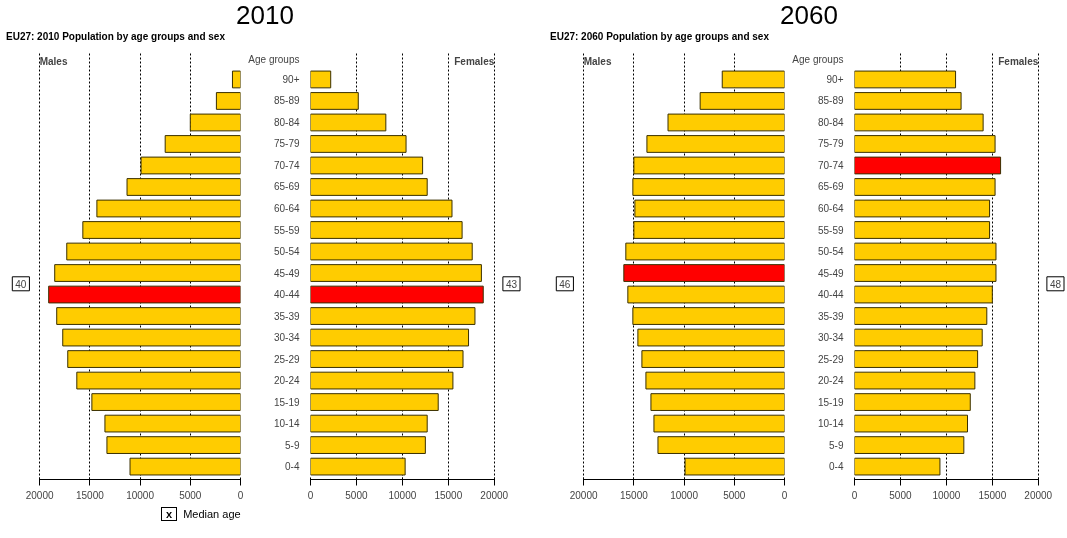 The image size is (1067, 538). I want to click on y-tick-label: 0-4, so click(836, 467).